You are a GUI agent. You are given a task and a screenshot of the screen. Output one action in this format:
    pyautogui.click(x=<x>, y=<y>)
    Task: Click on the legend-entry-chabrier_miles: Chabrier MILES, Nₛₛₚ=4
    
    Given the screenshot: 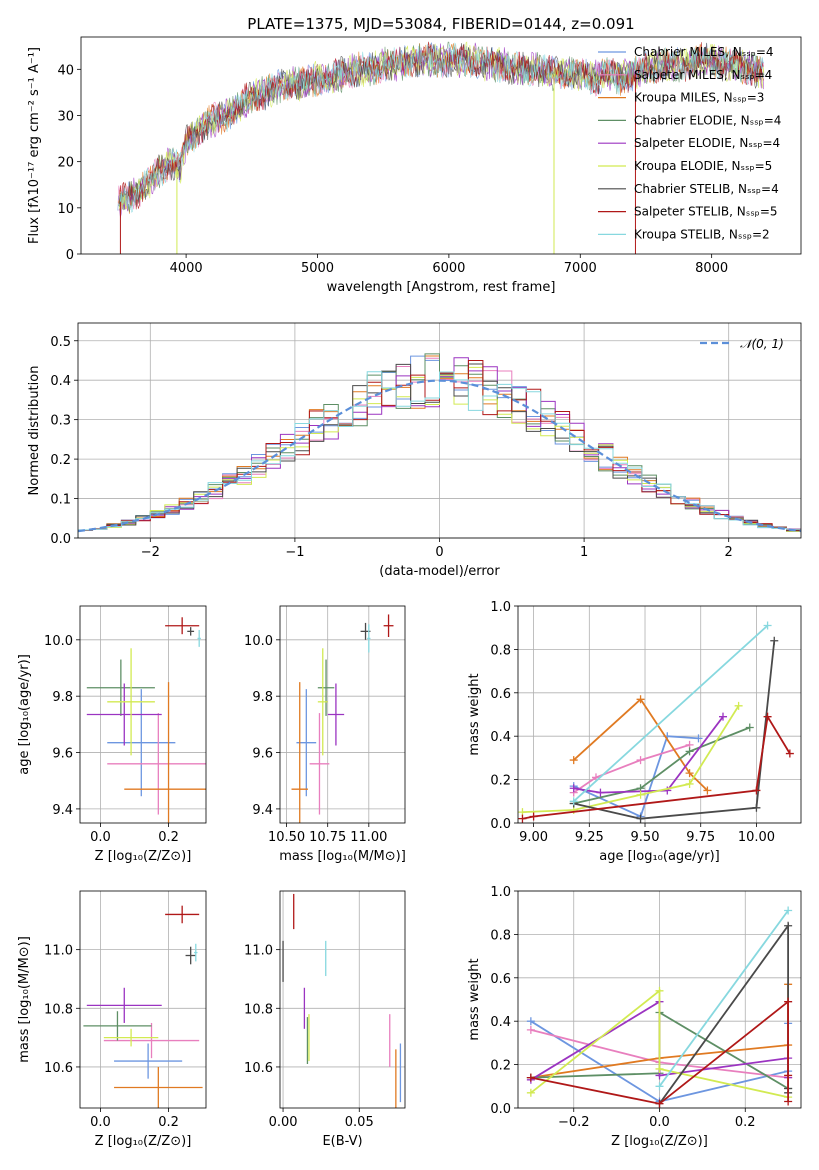 What is the action you would take?
    pyautogui.click(x=704, y=52)
    